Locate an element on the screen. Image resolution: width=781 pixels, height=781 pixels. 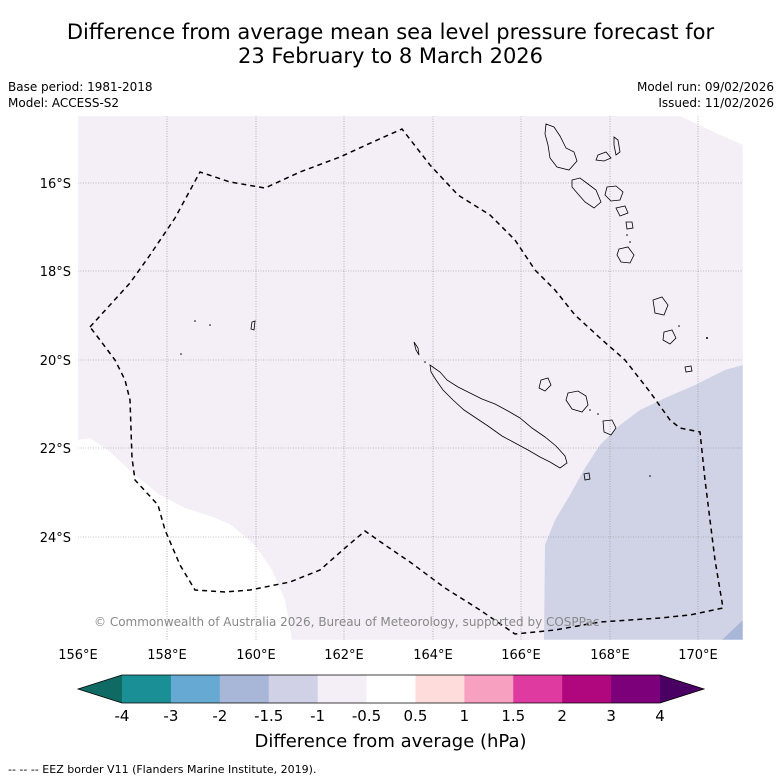
anomaly-corner-strong is located at coordinates (732, 630).